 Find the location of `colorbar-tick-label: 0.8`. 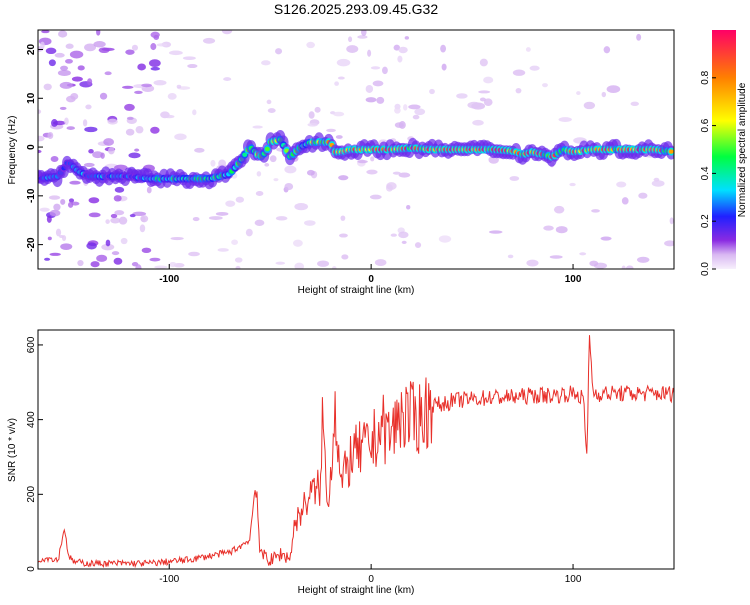

colorbar-tick-label: 0.8 is located at coordinates (705, 77).